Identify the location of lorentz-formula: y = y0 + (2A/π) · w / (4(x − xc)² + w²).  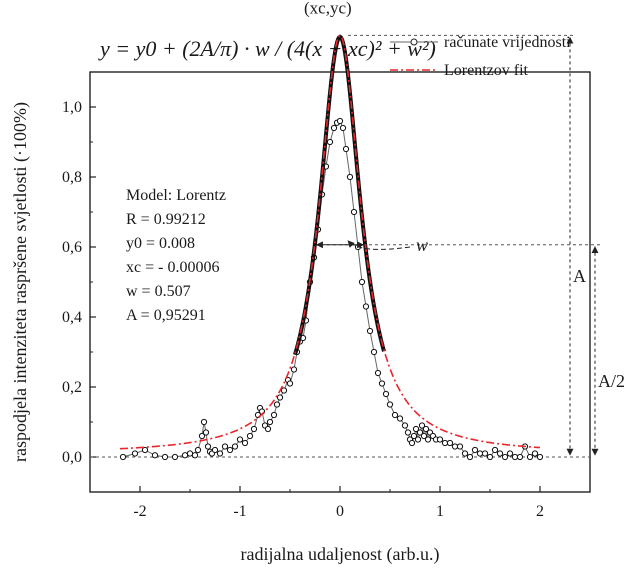
(267, 48).